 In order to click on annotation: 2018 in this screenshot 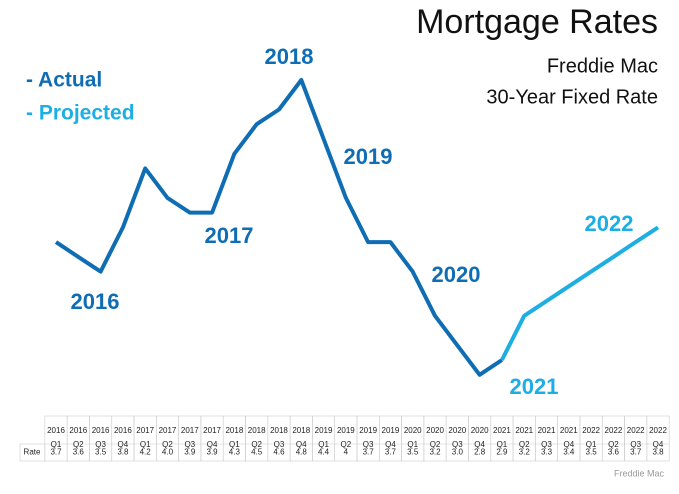, I will do `click(289, 56)`.